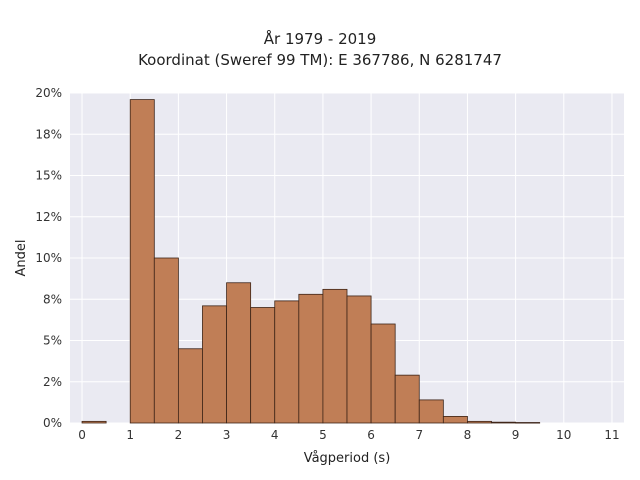  What do you see at coordinates (48, 217) in the screenshot?
I see `y-tick-label: 12%` at bounding box center [48, 217].